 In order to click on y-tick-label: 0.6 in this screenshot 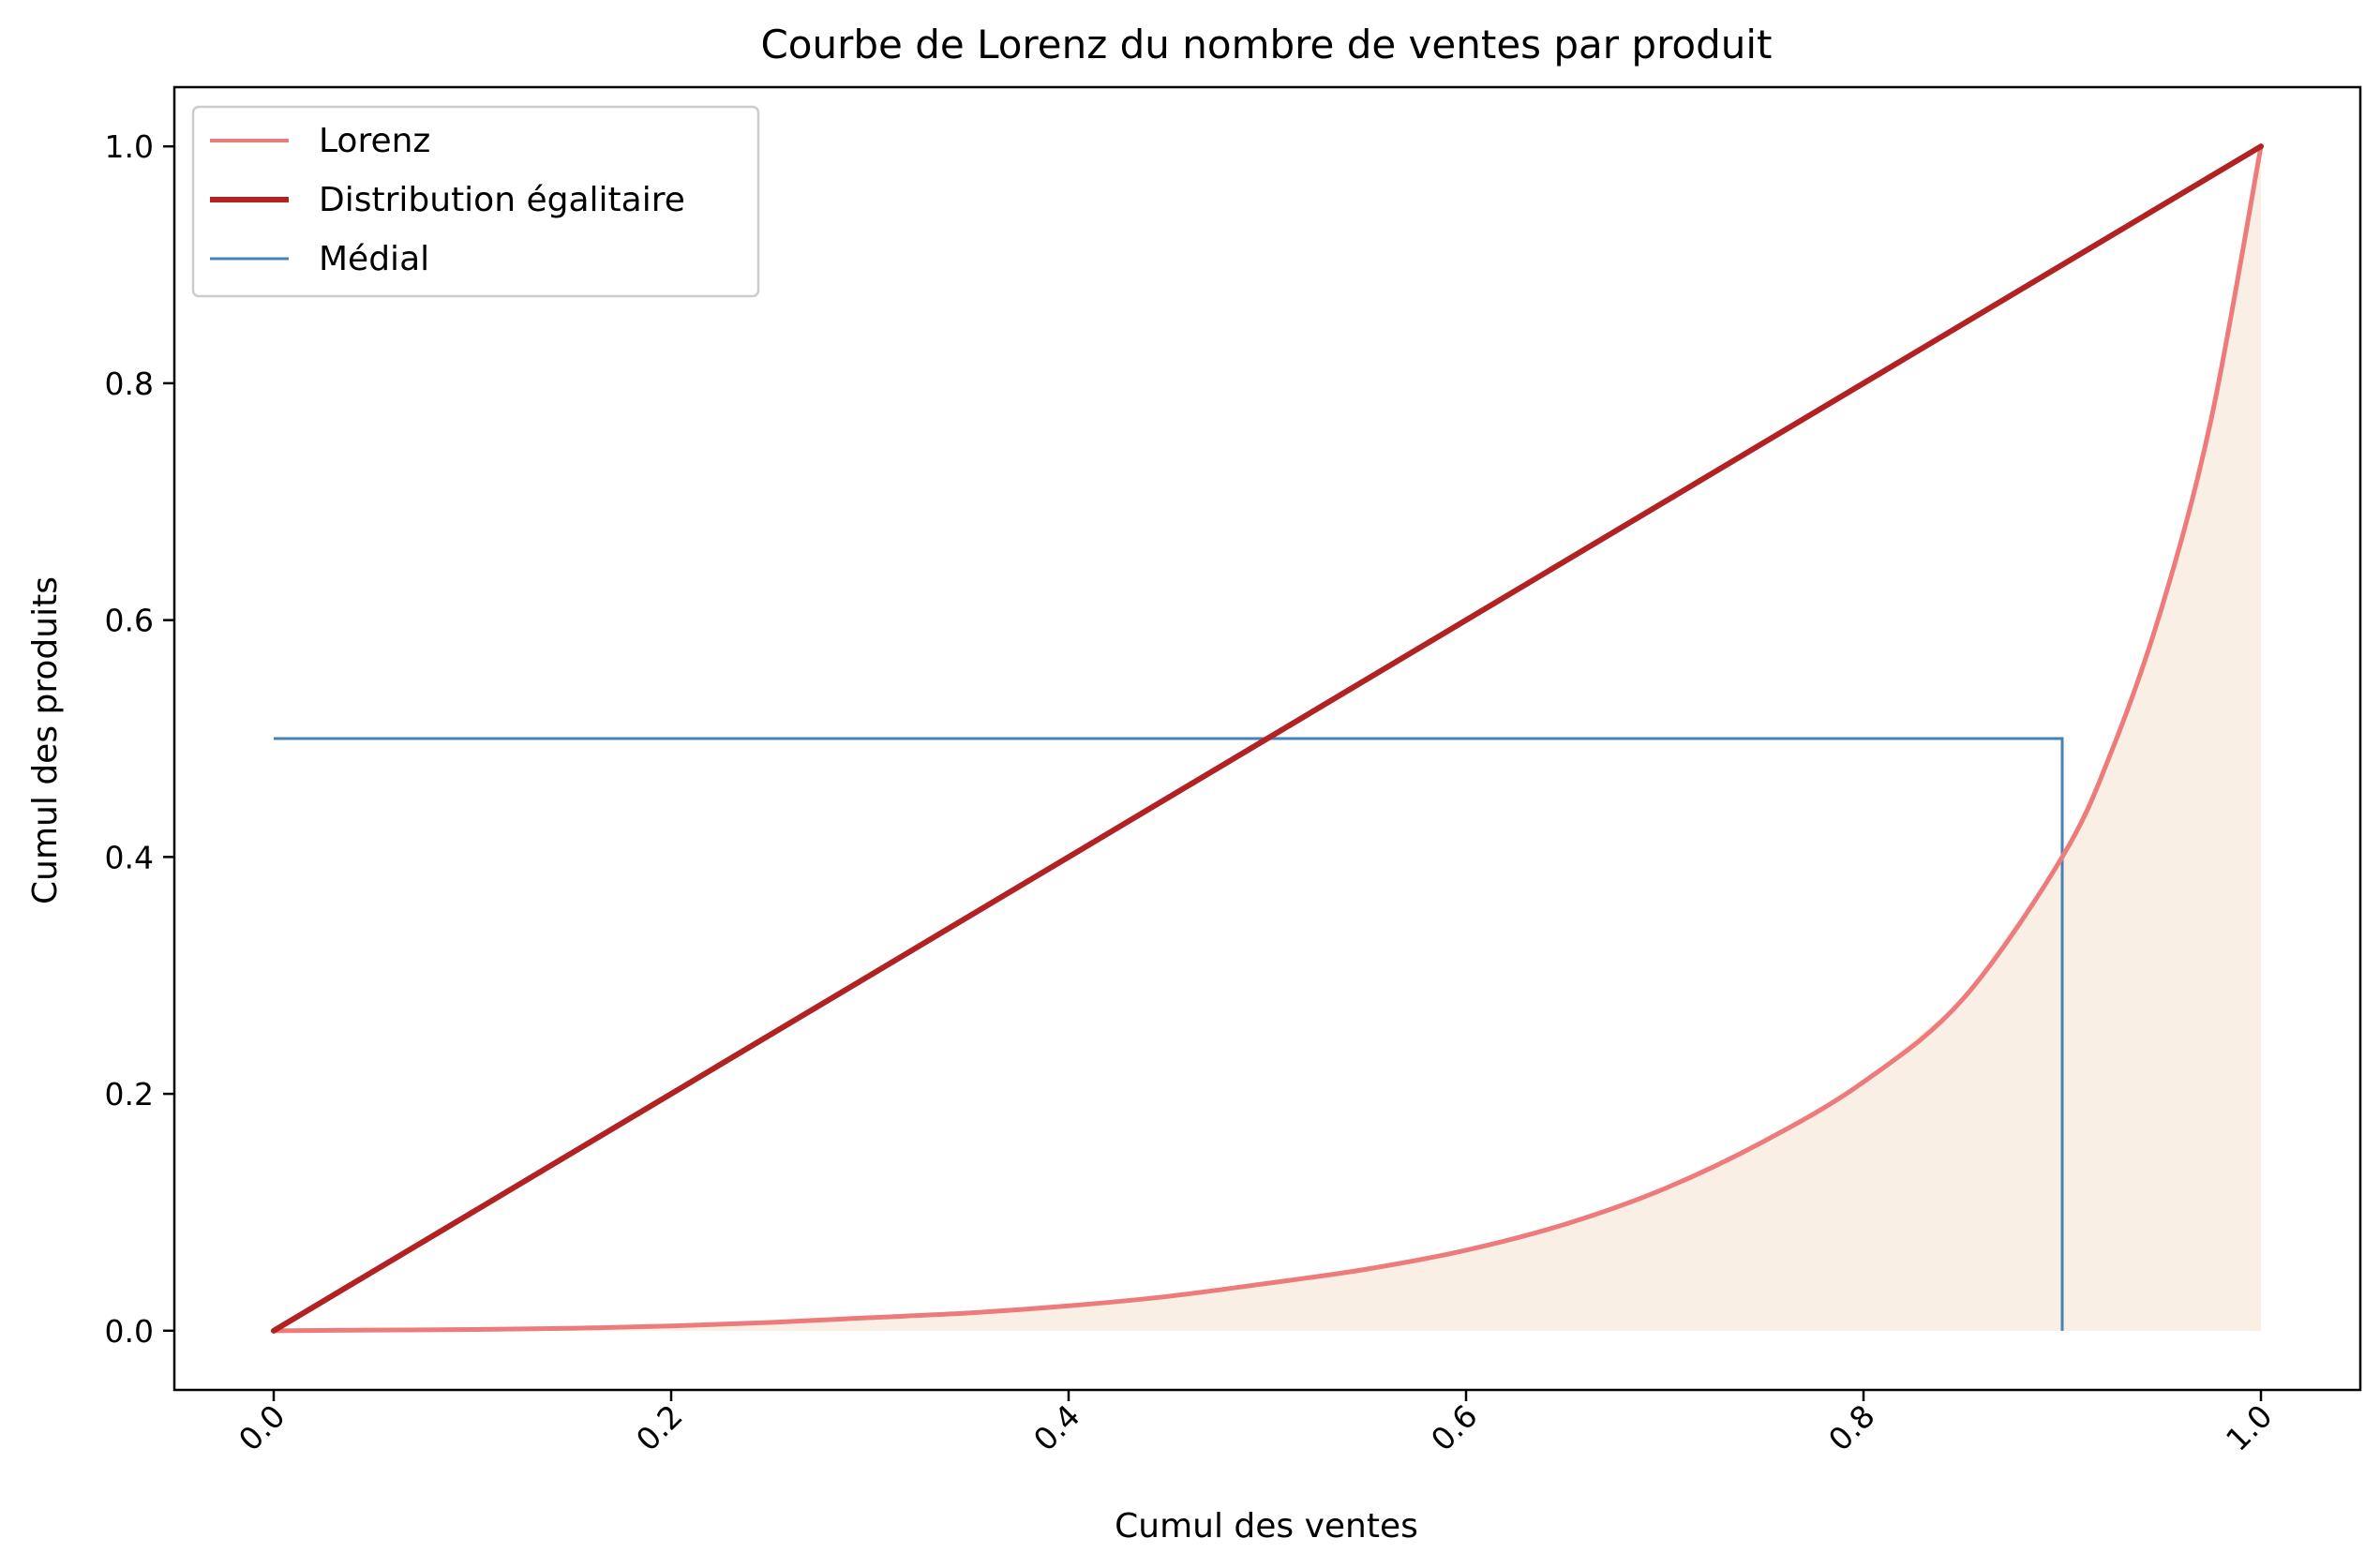, I will do `click(129, 621)`.